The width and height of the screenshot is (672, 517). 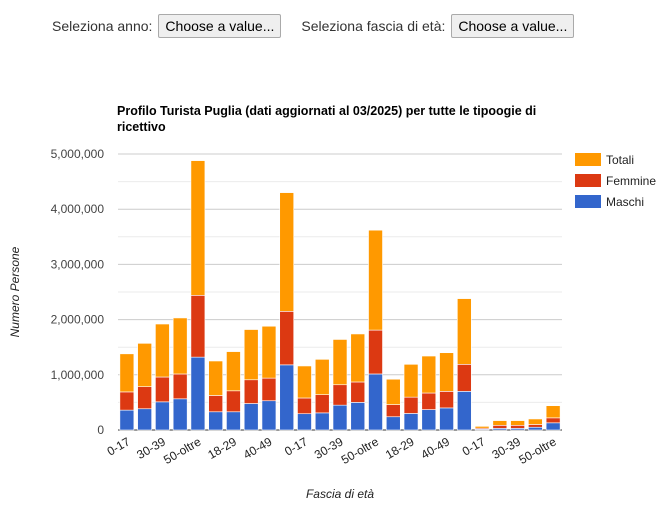 I want to click on y-tick-label: 5,000,000, so click(x=78, y=154).